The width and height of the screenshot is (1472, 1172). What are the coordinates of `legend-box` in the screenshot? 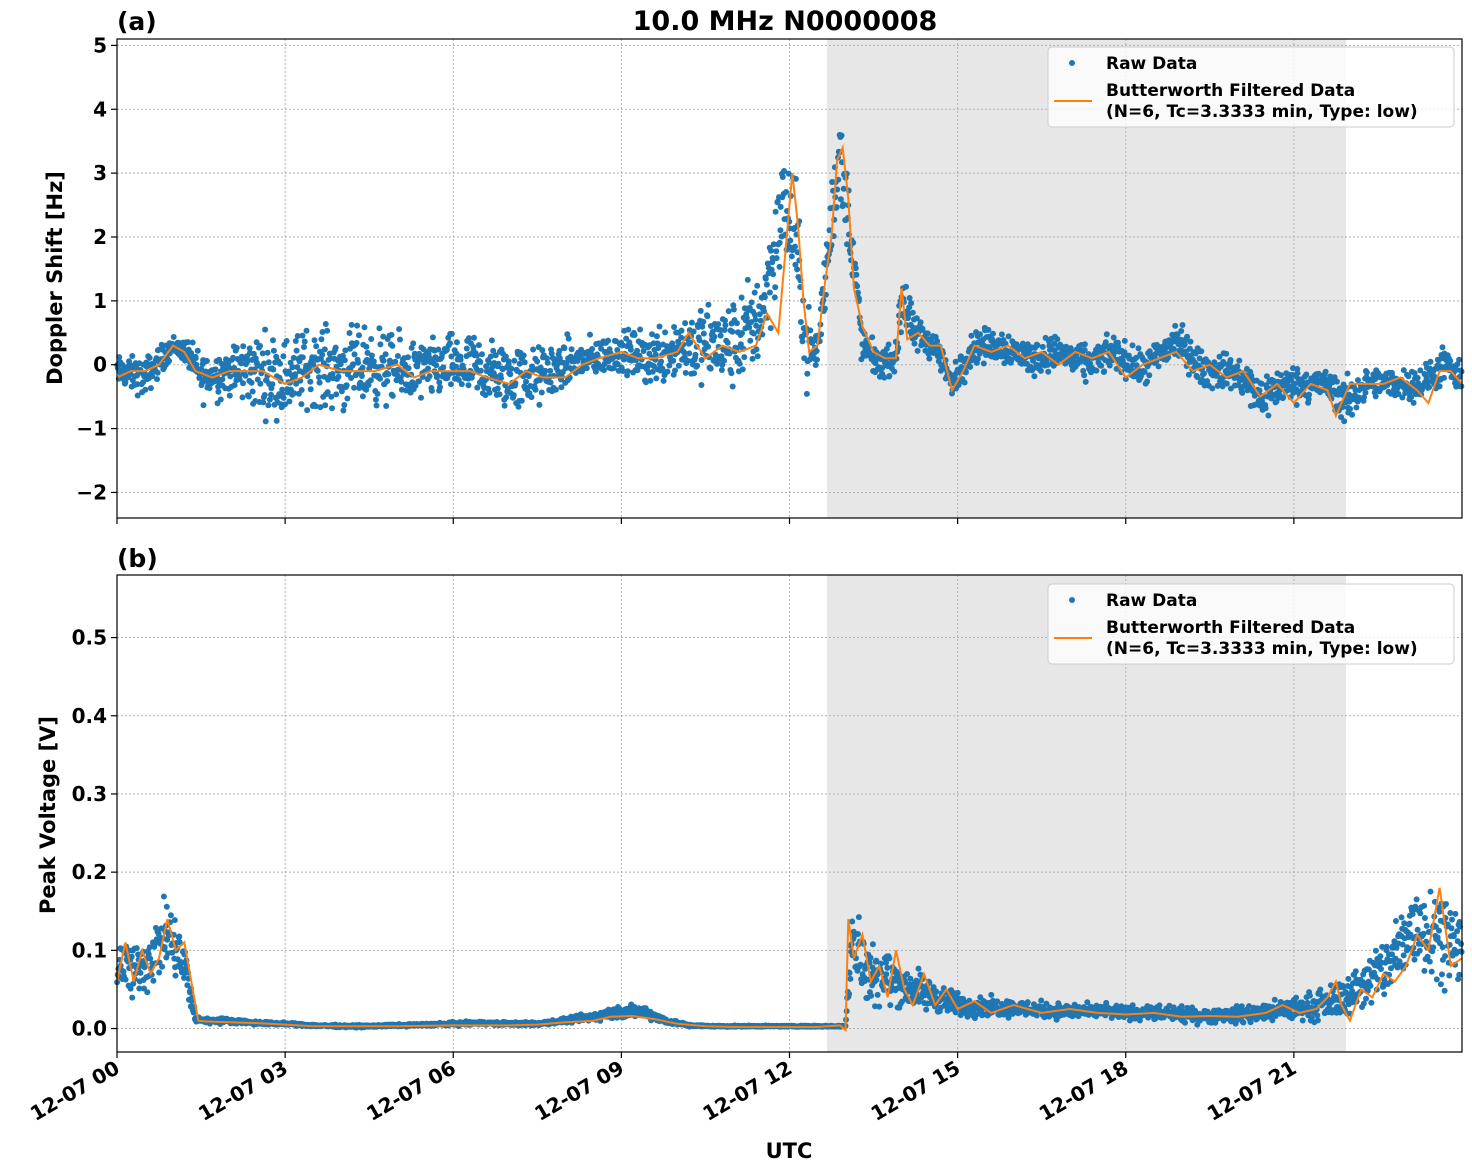 It's located at (1251, 87).